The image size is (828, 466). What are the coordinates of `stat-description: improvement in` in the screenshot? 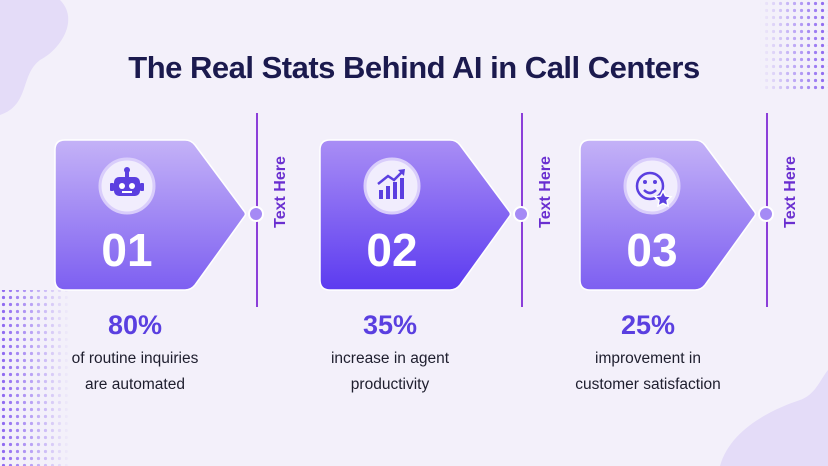 It's located at (648, 358).